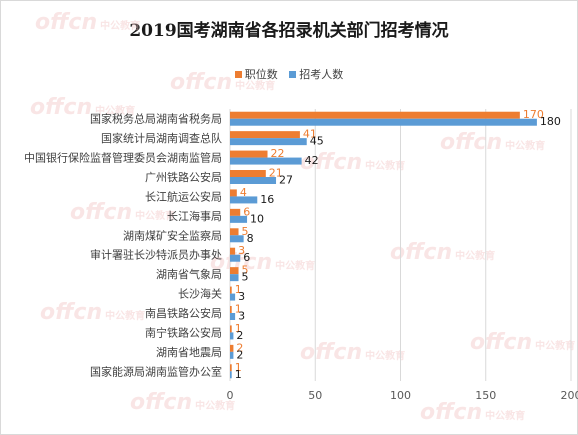  Describe the element at coordinates (88, 22) in the screenshot. I see `watermark-0: offcn 中公教育` at that location.